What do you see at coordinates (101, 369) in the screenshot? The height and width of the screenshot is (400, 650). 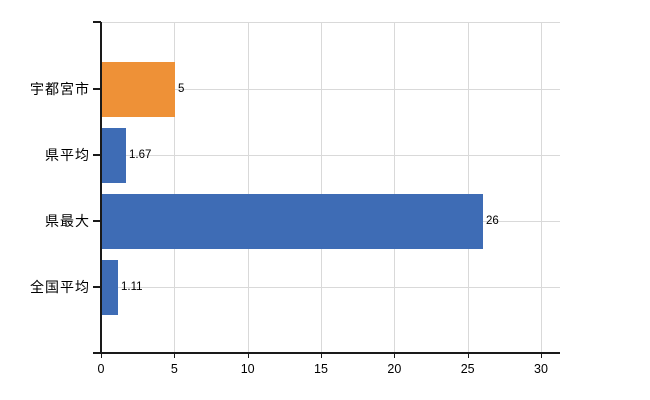 I see `x-tick-label: 0` at bounding box center [101, 369].